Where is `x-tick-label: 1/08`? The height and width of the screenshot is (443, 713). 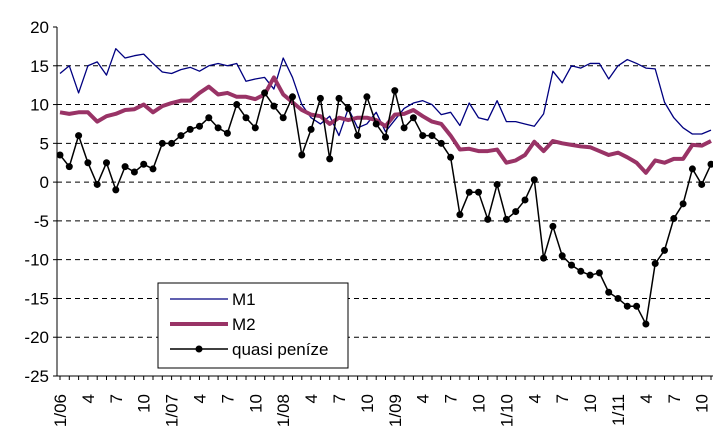 x-tick-label: 1/08 is located at coordinates (283, 410).